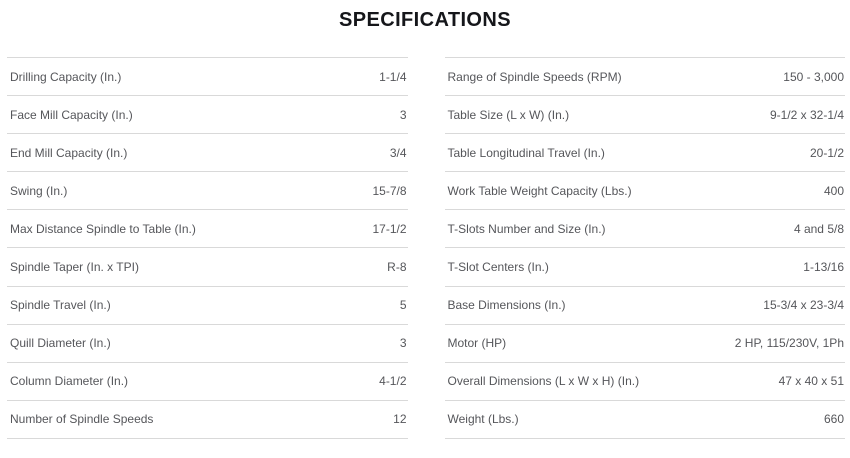 This screenshot has height=458, width=850. Describe the element at coordinates (534, 76) in the screenshot. I see `spec-label: Range of Spindle Speeds (RPM)` at that location.